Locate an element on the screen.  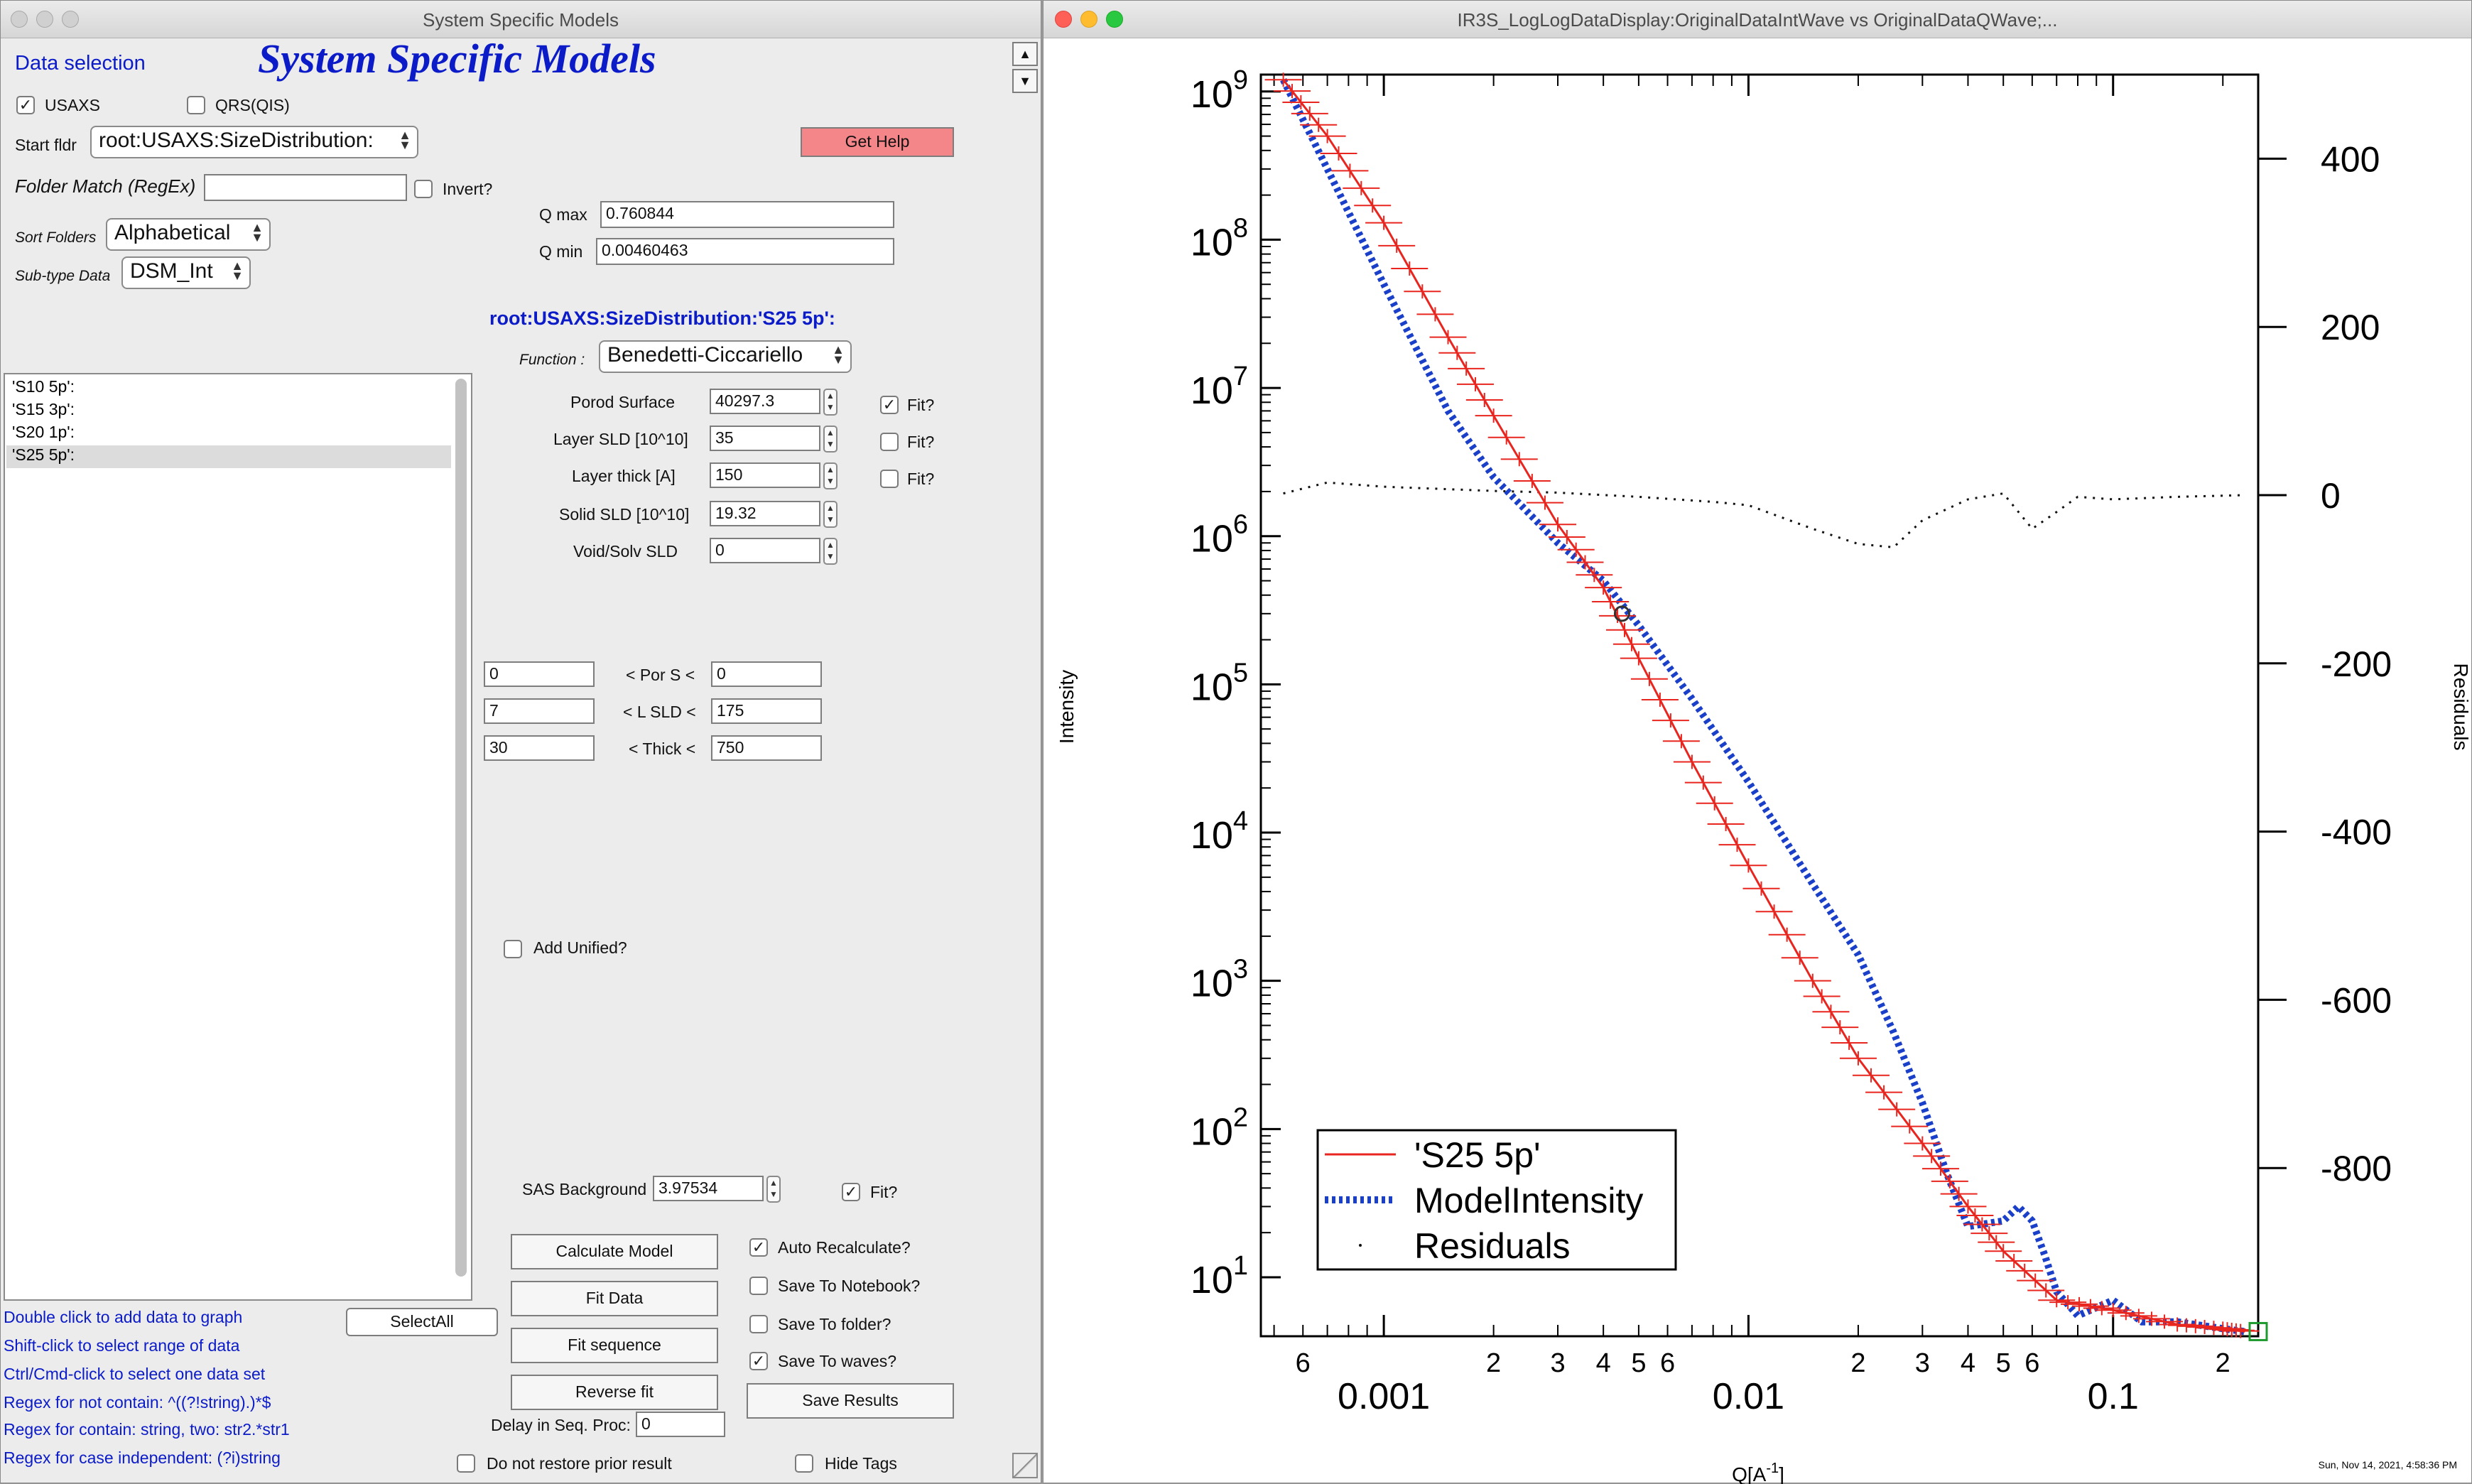
y-tick-label: 10⁷ is located at coordinates (1219, 387).